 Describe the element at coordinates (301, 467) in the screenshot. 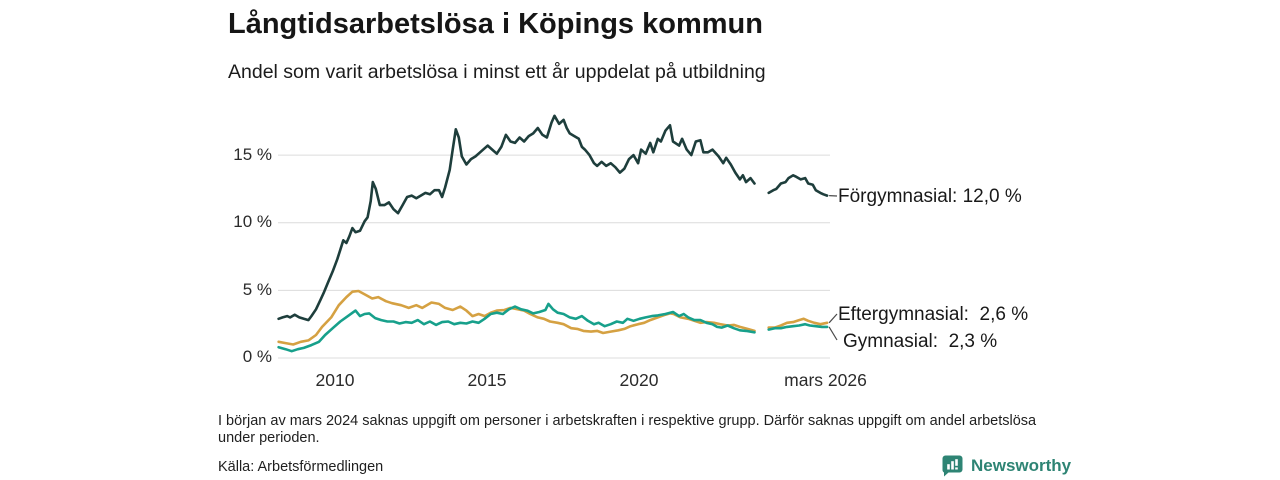

I see `source-text: Källa: Arbetsförmedlingen` at that location.